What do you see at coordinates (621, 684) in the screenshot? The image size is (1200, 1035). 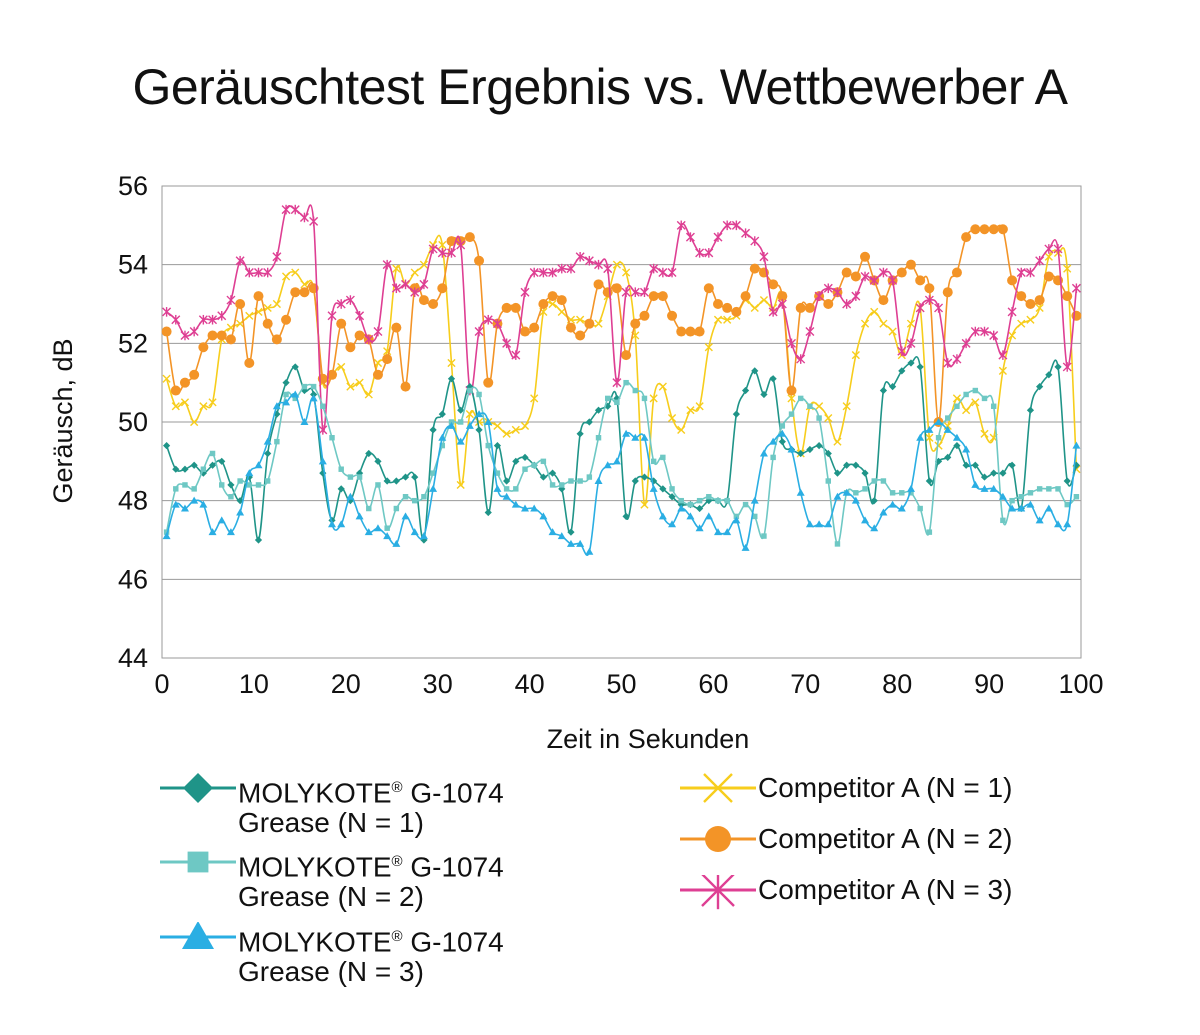 I see `x-tick-label: 50` at bounding box center [621, 684].